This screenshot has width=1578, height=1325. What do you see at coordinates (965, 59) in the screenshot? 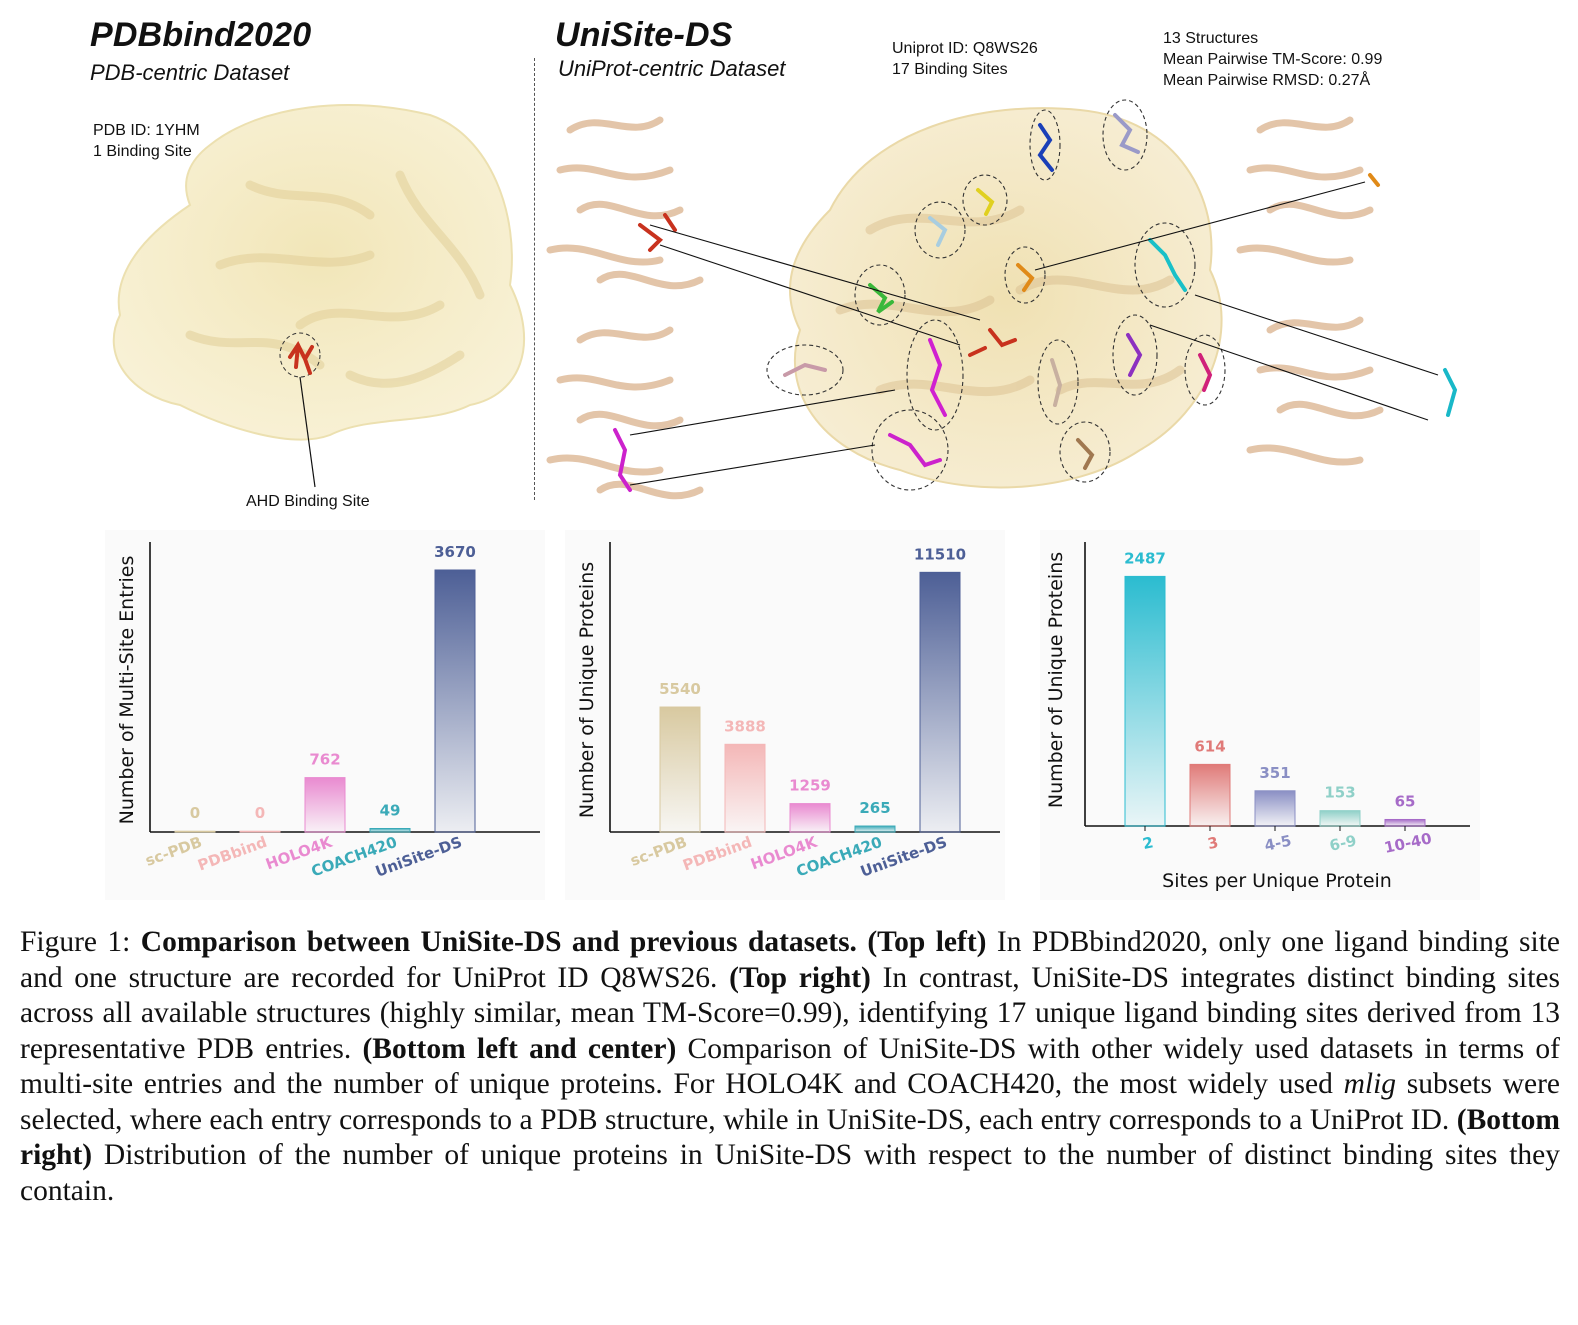
I see `unisite-id-info: Uniprot ID: Q8WS26 17 Binding Sites` at bounding box center [965, 59].